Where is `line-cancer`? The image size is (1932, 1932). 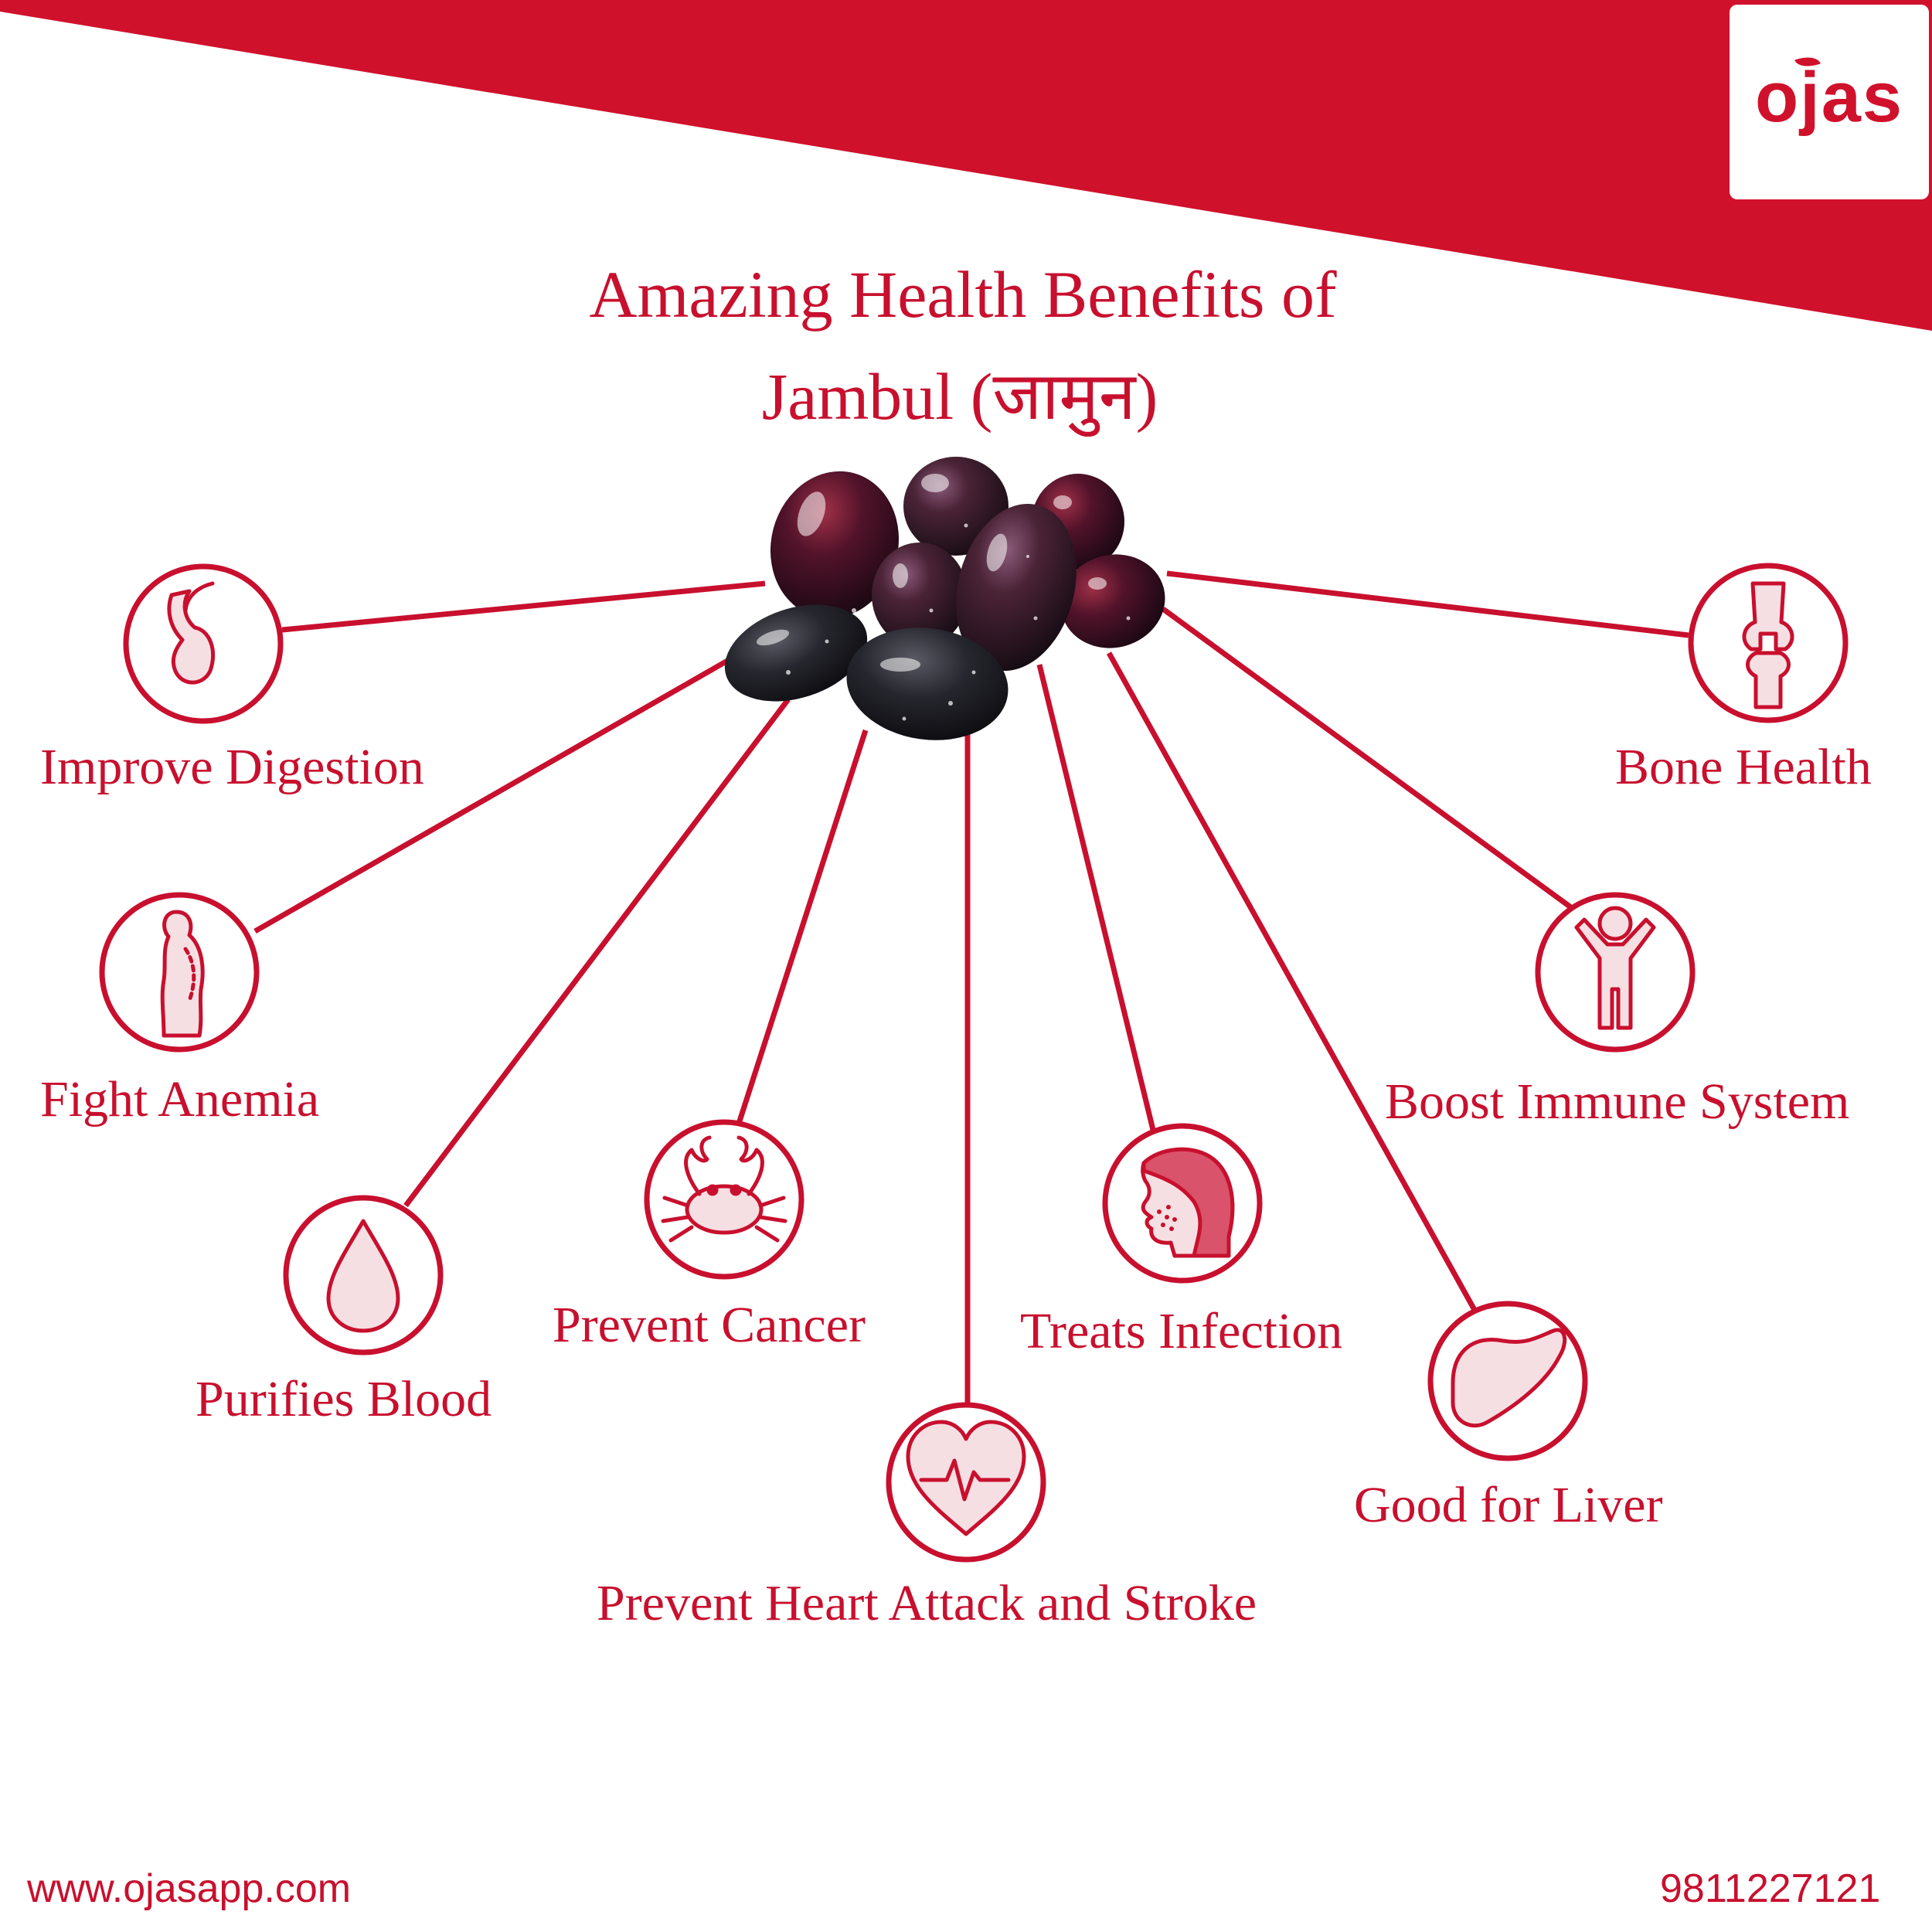 line-cancer is located at coordinates (802, 928).